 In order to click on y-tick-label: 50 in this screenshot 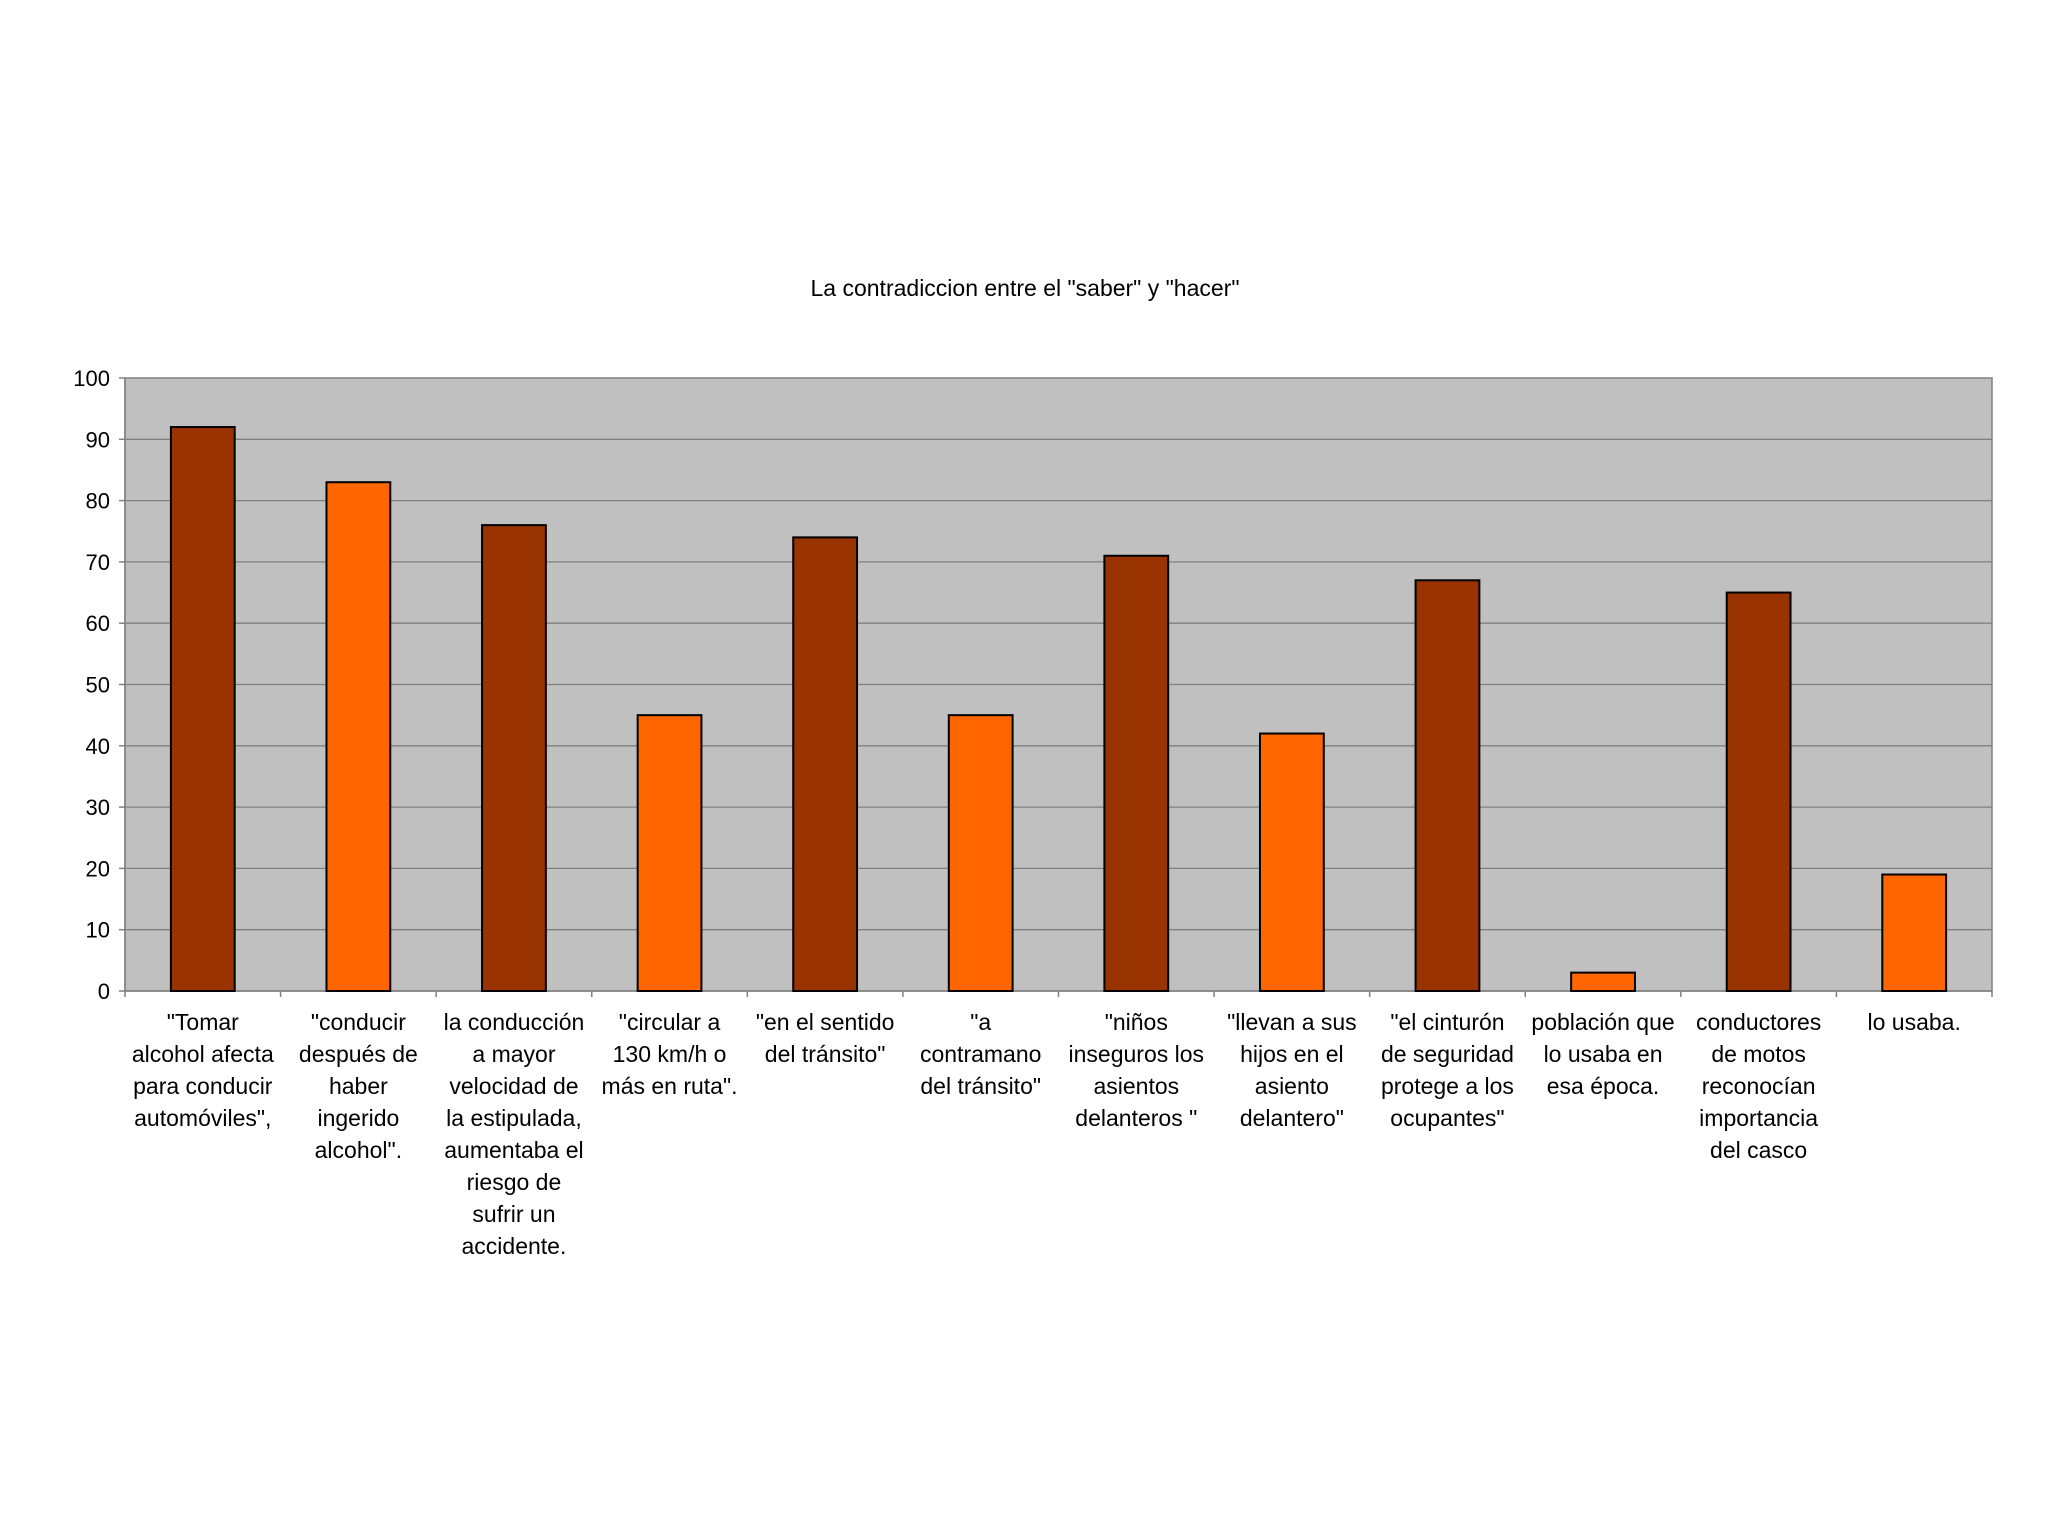, I will do `click(98, 685)`.